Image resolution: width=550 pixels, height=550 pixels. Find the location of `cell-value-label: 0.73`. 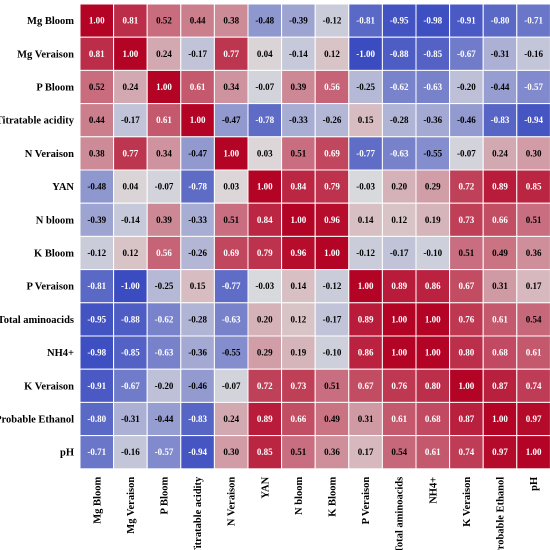

cell-value-label: 0.73 is located at coordinates (299, 386).